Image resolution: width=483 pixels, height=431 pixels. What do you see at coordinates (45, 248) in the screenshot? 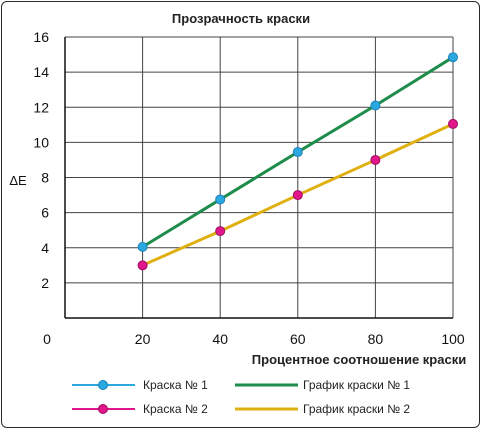
I see `y-tick-label: 4` at bounding box center [45, 248].